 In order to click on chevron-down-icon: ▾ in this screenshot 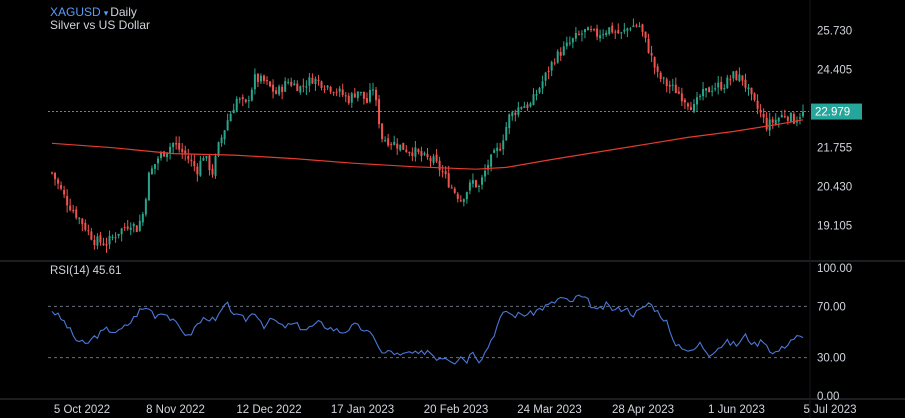, I will do `click(106, 13)`.